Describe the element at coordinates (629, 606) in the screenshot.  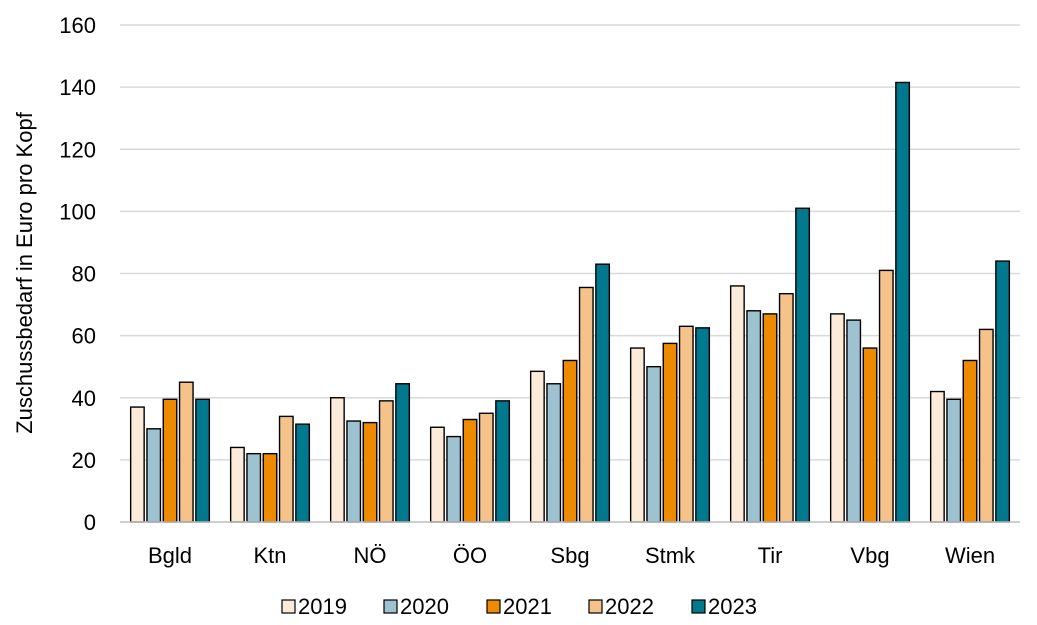
I see `legend-label-2022: 2022` at that location.